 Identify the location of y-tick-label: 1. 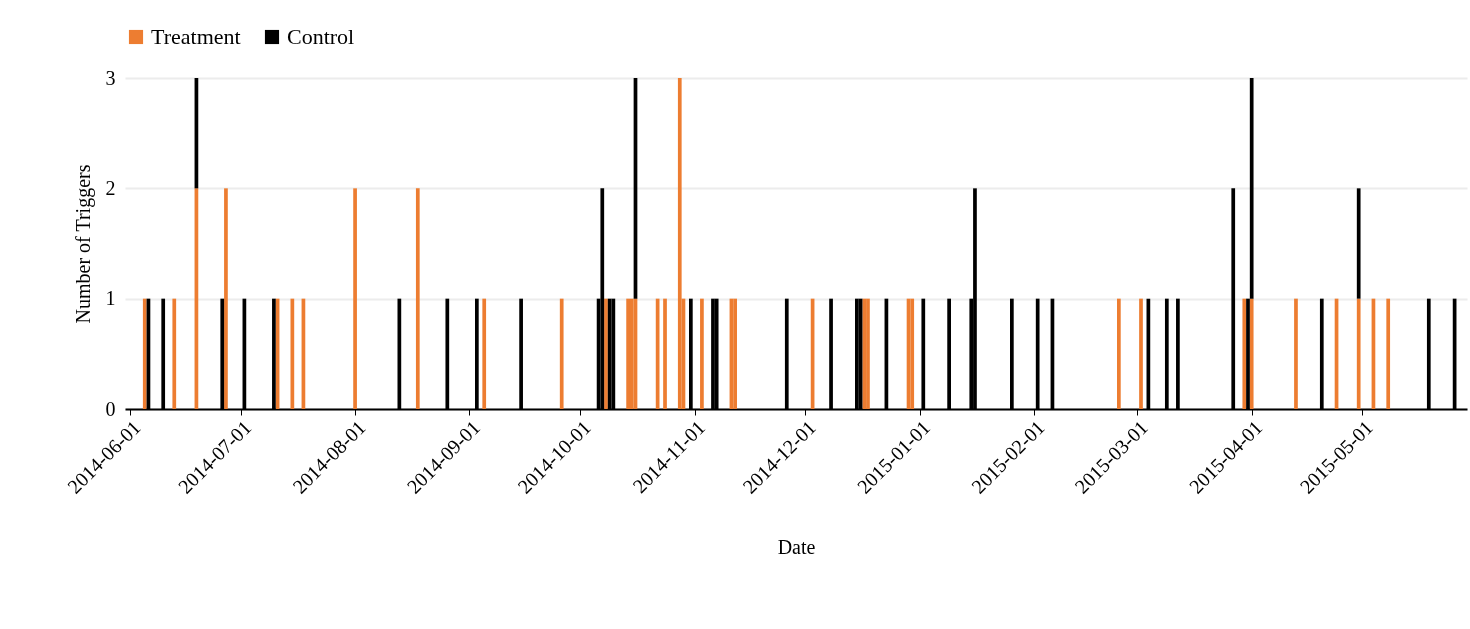
(110, 298).